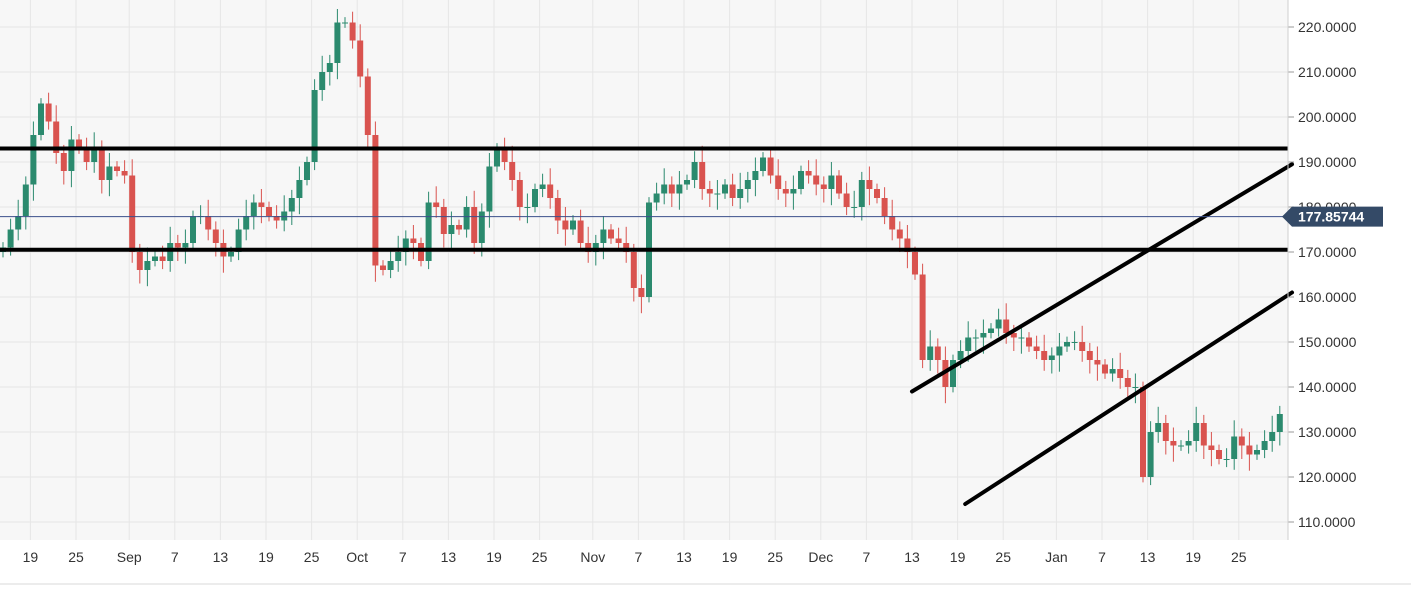 Image resolution: width=1411 pixels, height=600 pixels. Describe the element at coordinates (1327, 27) in the screenshot. I see `y-tick-label: 220.0000` at that location.